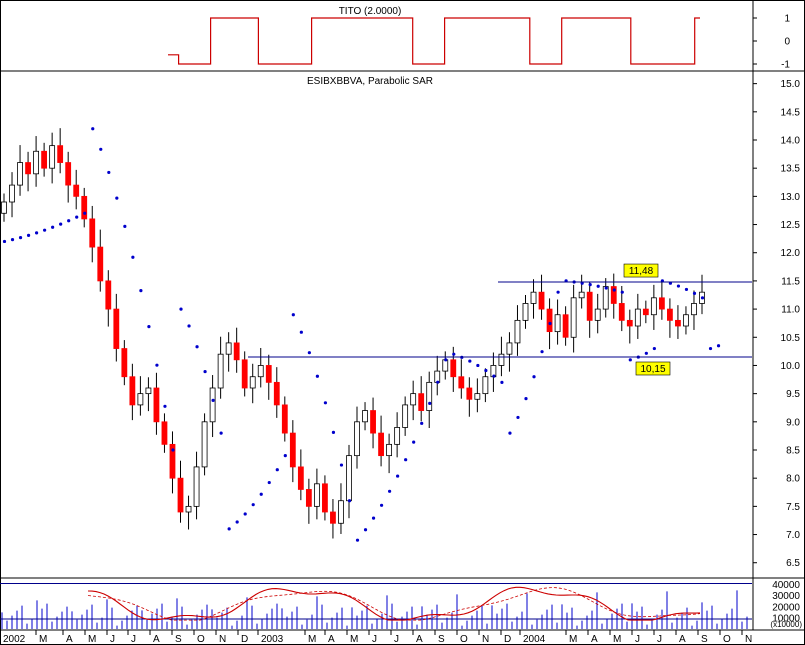 The height and width of the screenshot is (645, 805). Describe the element at coordinates (791, 253) in the screenshot. I see `price-tick-label: 12.0` at that location.